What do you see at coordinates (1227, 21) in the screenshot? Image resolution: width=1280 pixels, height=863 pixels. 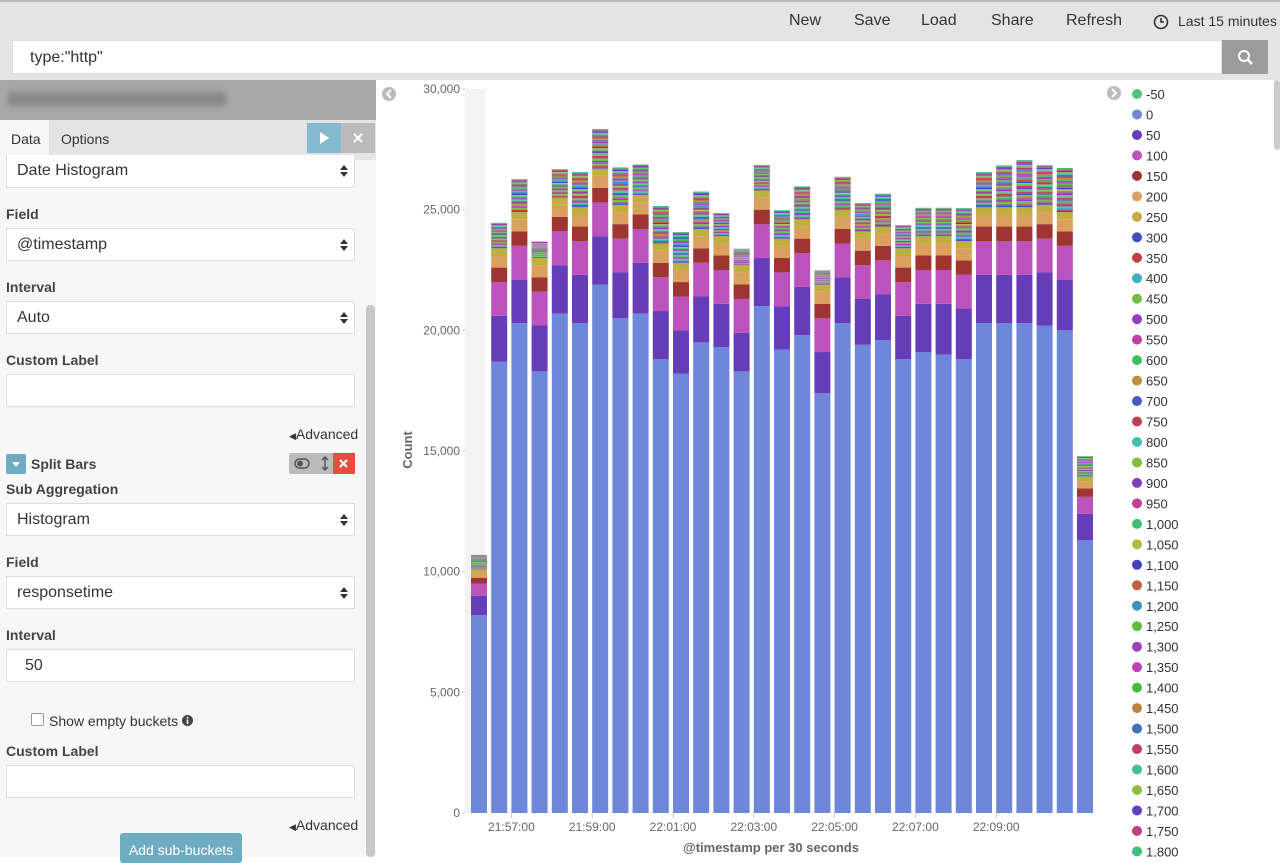 I see `time-picker: Last 15 minutes` at bounding box center [1227, 21].